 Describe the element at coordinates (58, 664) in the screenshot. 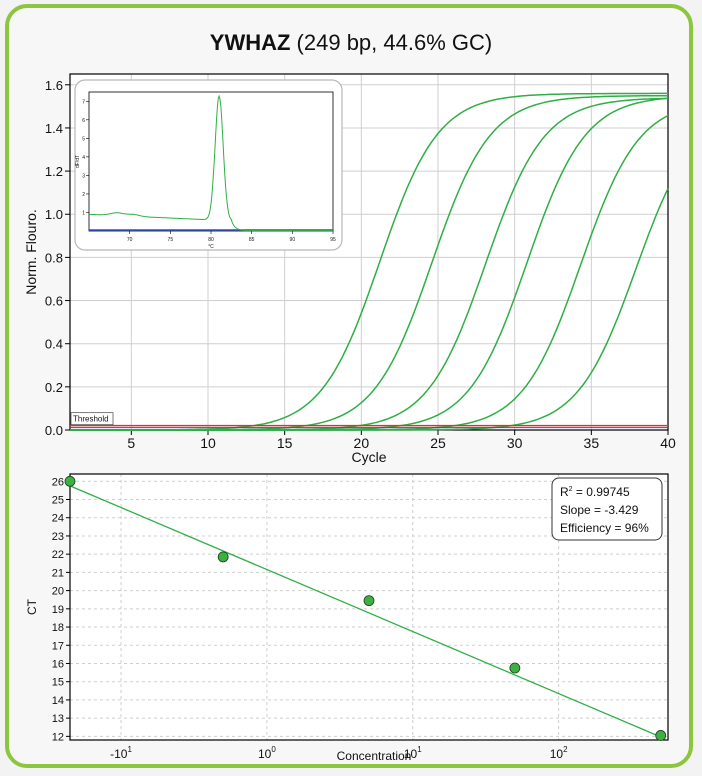

I see `y-tick-label: 16` at that location.